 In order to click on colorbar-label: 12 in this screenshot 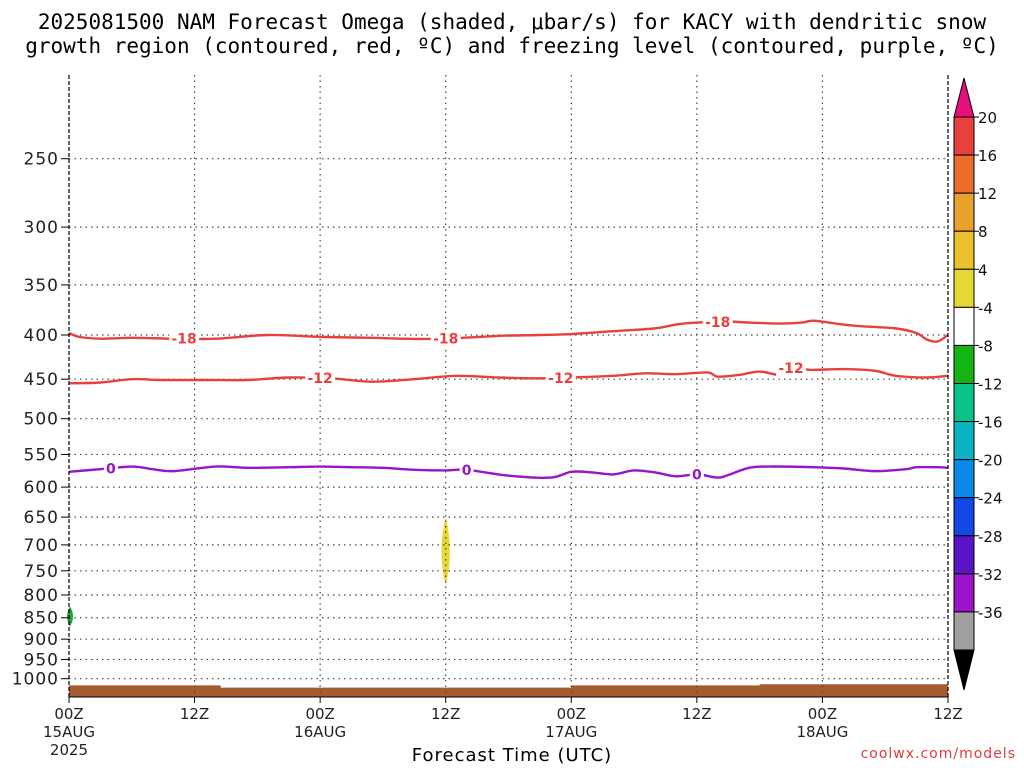, I will do `click(987, 194)`.